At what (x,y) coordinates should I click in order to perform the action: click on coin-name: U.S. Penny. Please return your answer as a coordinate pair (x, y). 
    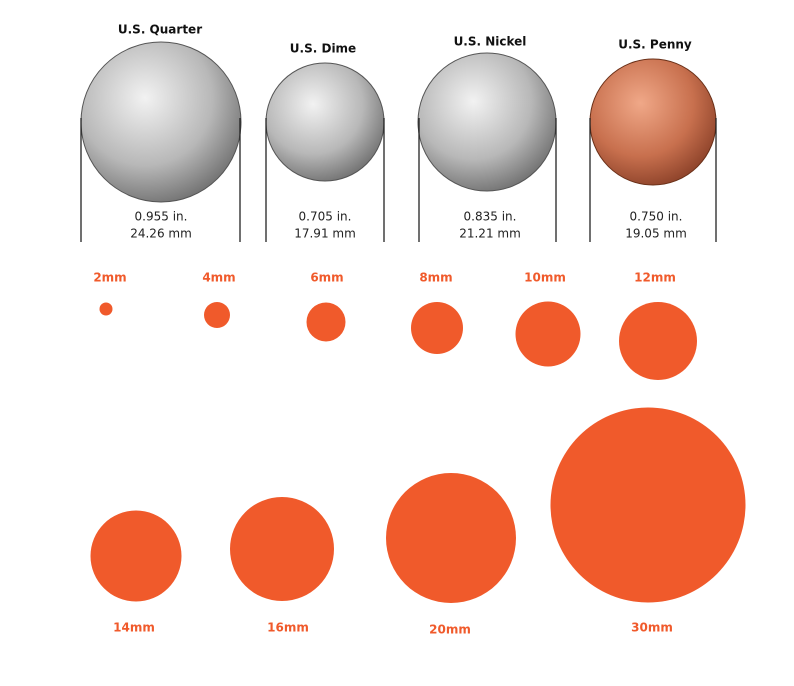
    Looking at the image, I should click on (655, 45).